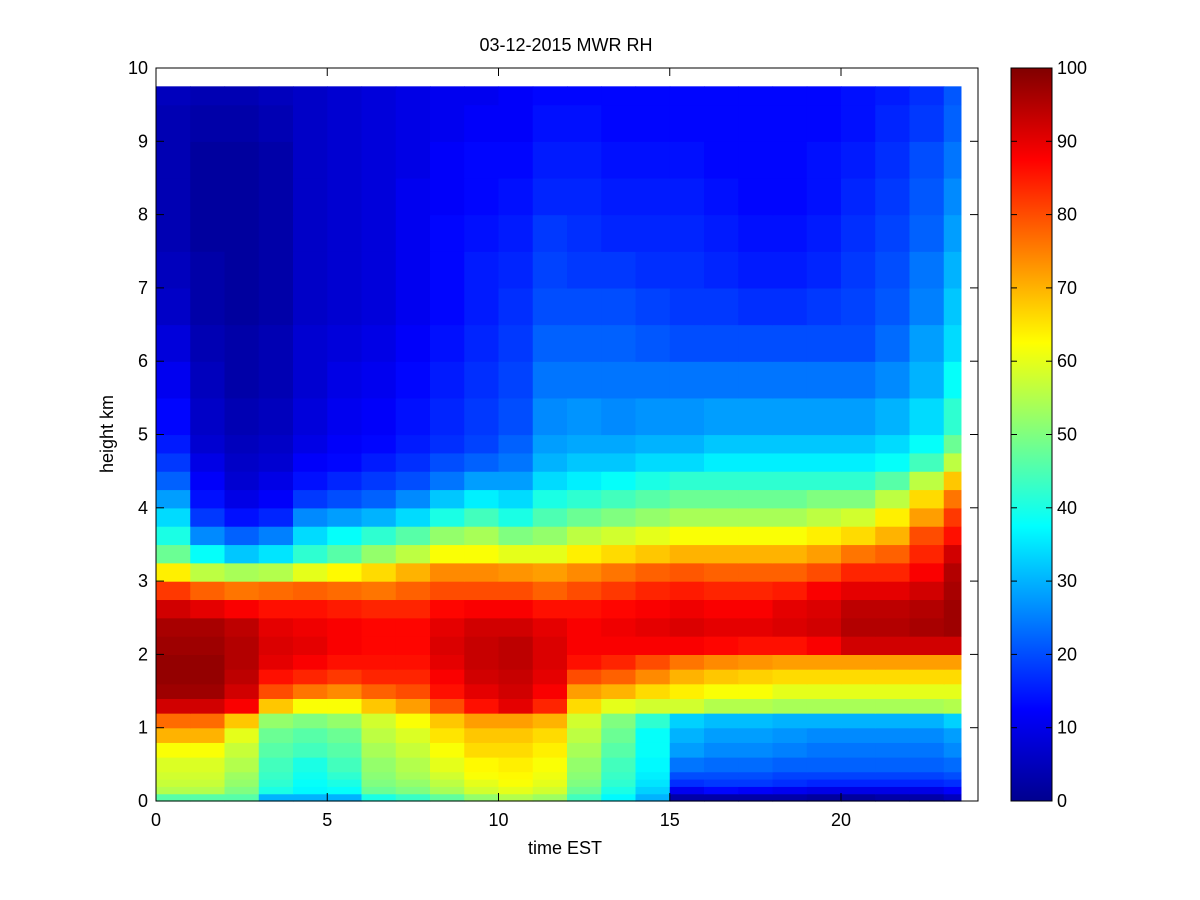  What do you see at coordinates (107, 434) in the screenshot?
I see `y-axis-label: height km` at bounding box center [107, 434].